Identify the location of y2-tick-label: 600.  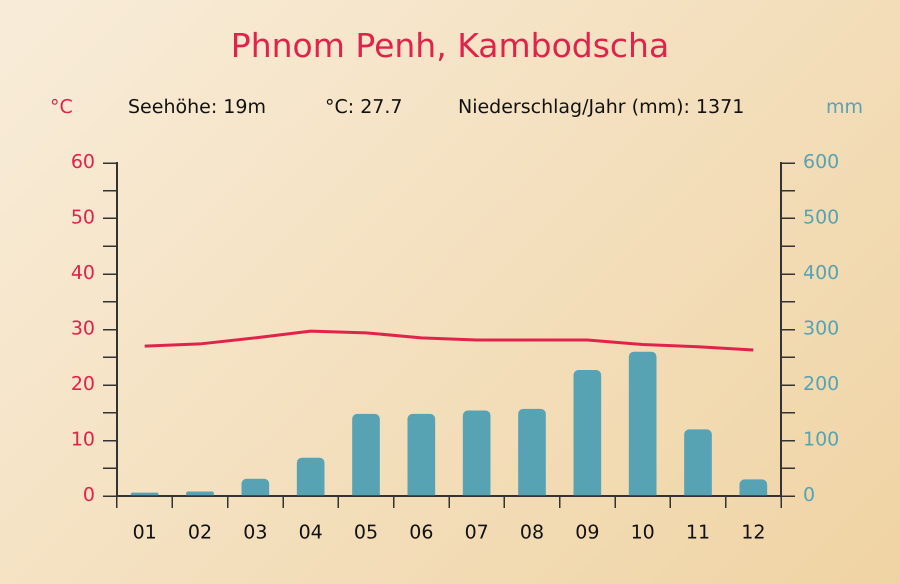
(821, 161).